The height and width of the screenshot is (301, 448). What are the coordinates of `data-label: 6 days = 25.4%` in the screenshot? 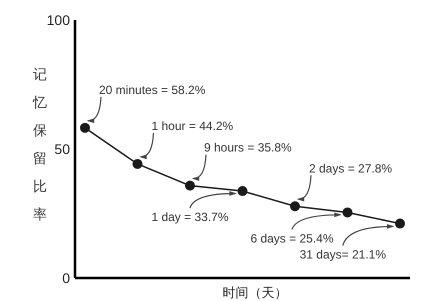 It's located at (292, 238).